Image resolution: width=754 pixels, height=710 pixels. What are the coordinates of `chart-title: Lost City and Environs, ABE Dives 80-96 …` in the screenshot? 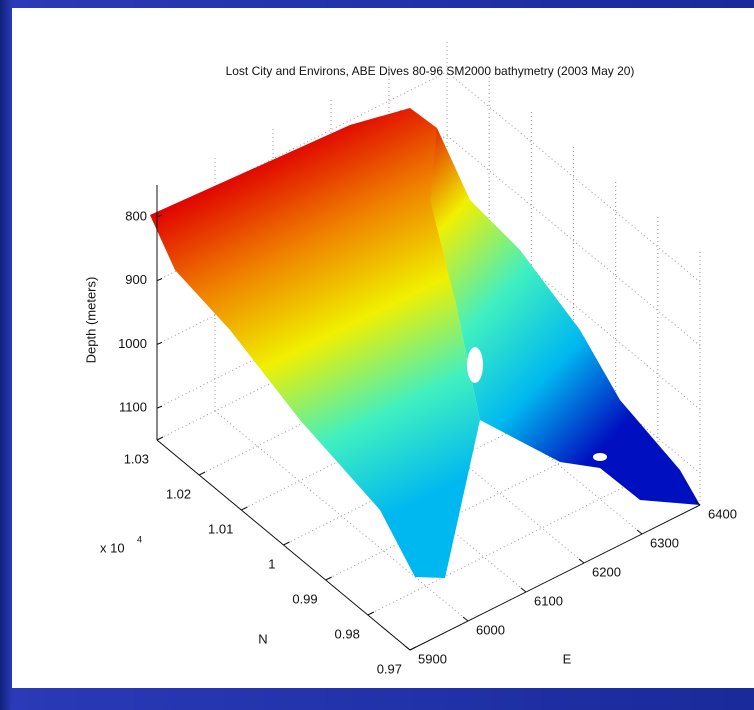 It's located at (430, 71).